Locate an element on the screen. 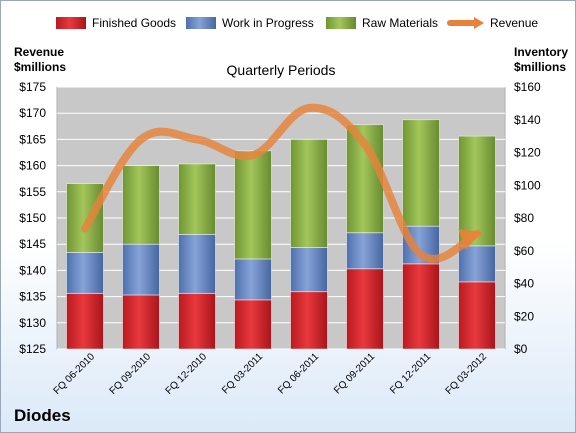 The height and width of the screenshot is (433, 576). right-tick-label: $120 is located at coordinates (527, 153).